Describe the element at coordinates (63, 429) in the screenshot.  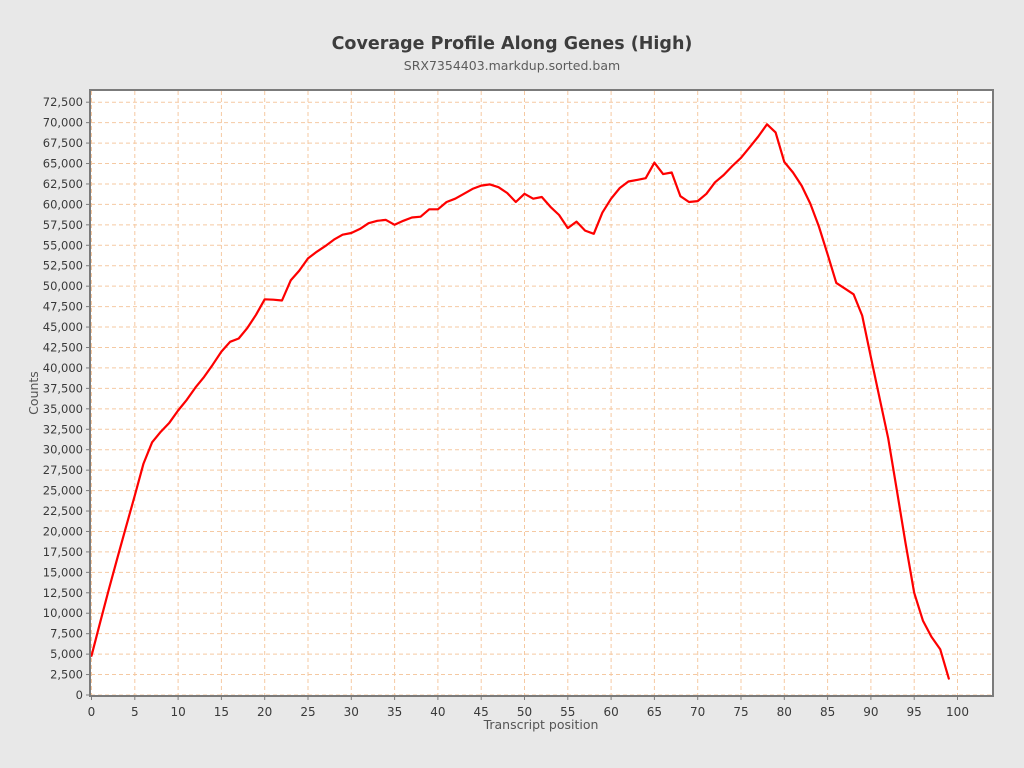
I see `y-tick-label: 32,500` at that location.